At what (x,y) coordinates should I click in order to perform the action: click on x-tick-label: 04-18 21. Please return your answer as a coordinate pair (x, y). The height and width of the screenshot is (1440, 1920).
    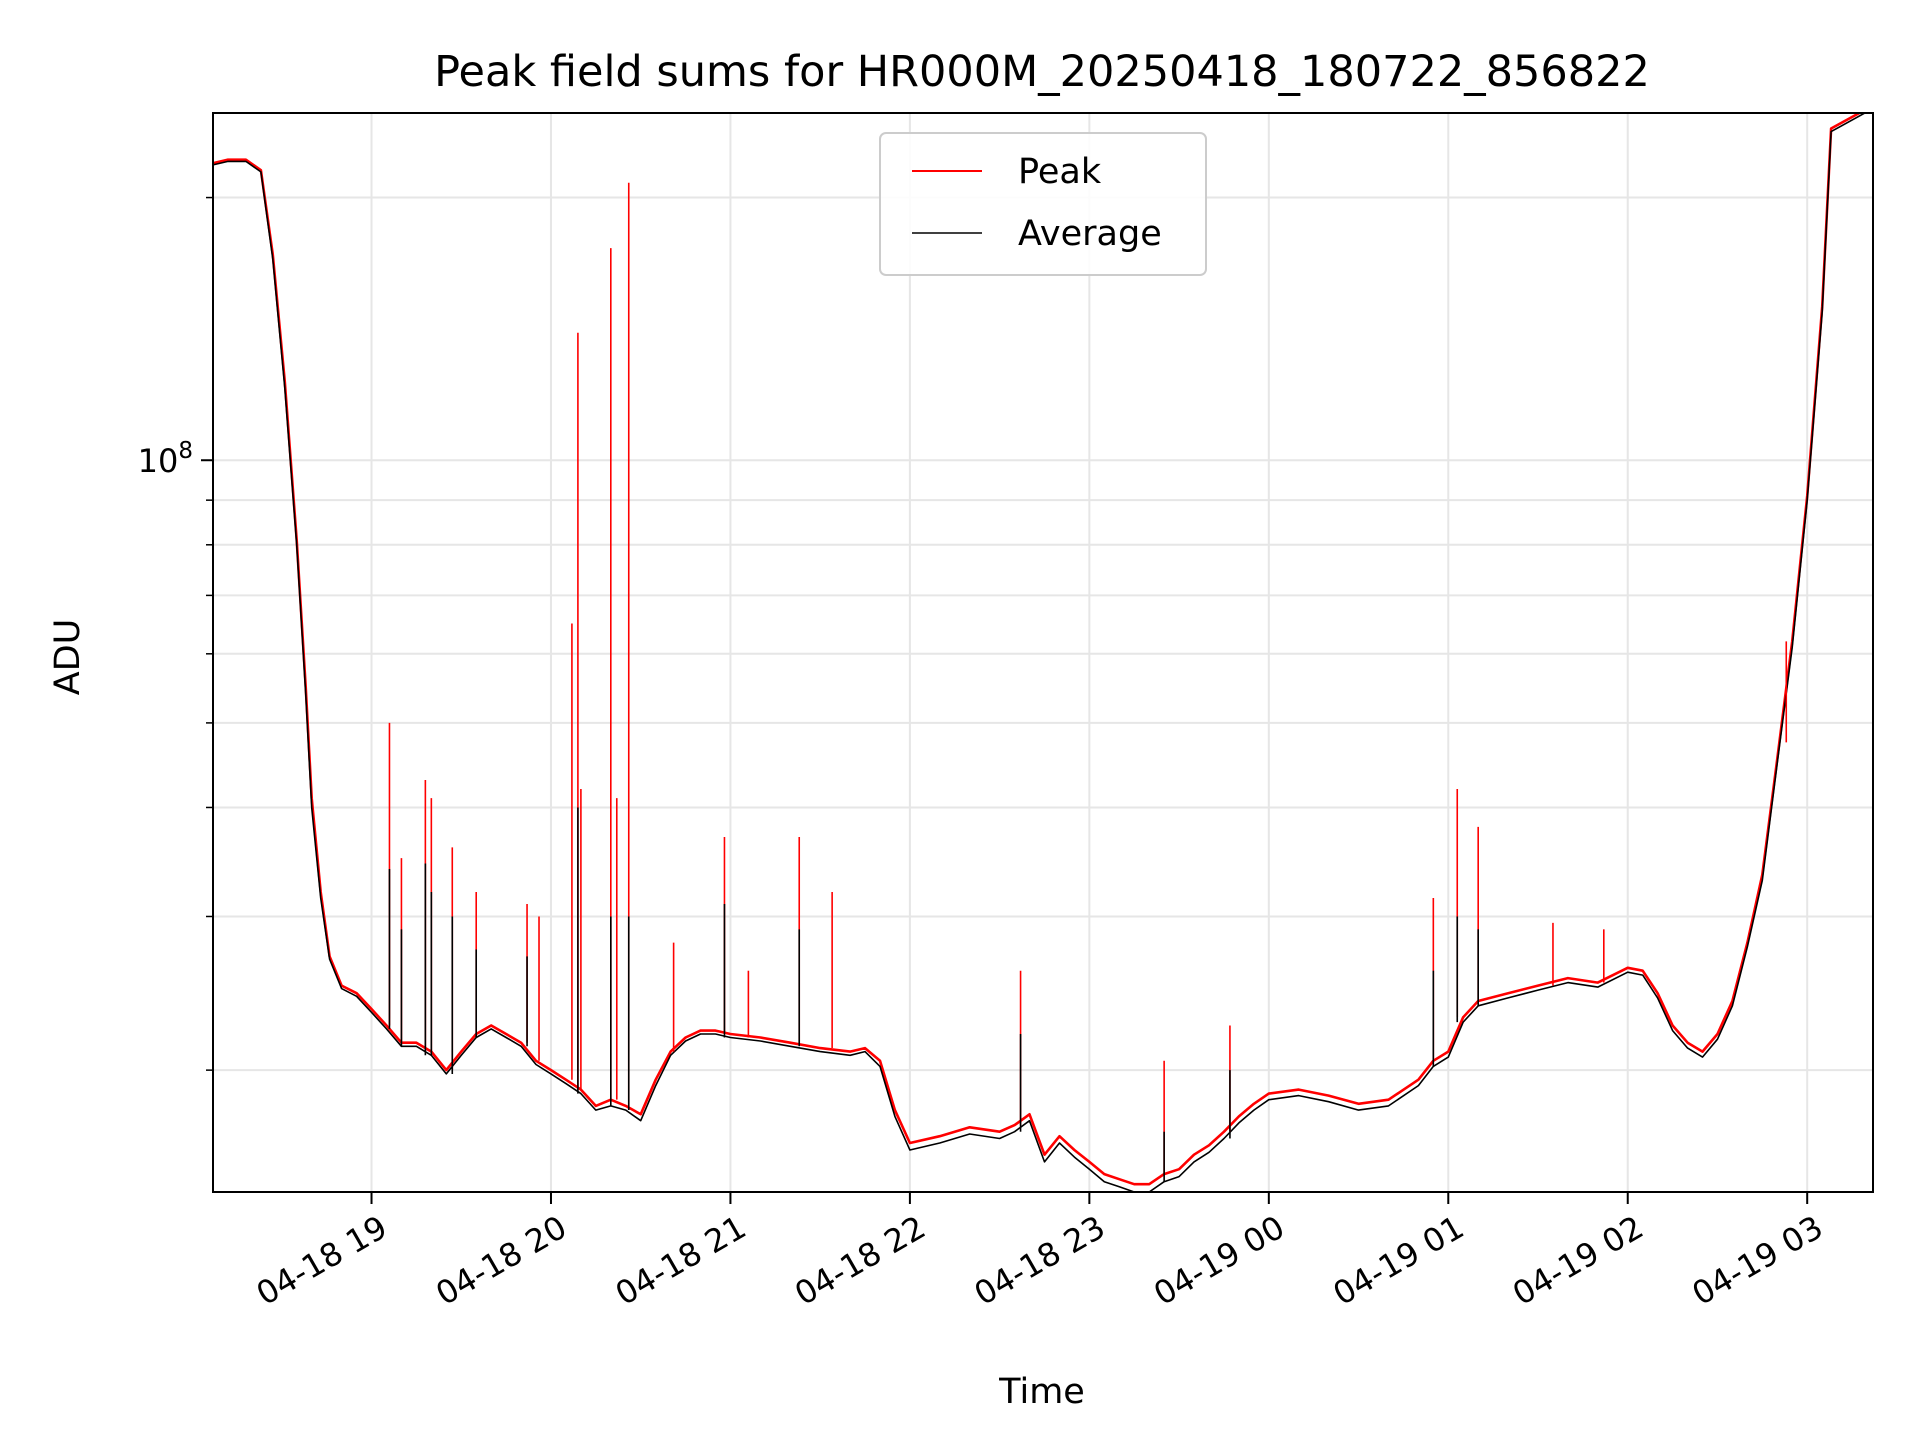
    Looking at the image, I should click on (681, 1260).